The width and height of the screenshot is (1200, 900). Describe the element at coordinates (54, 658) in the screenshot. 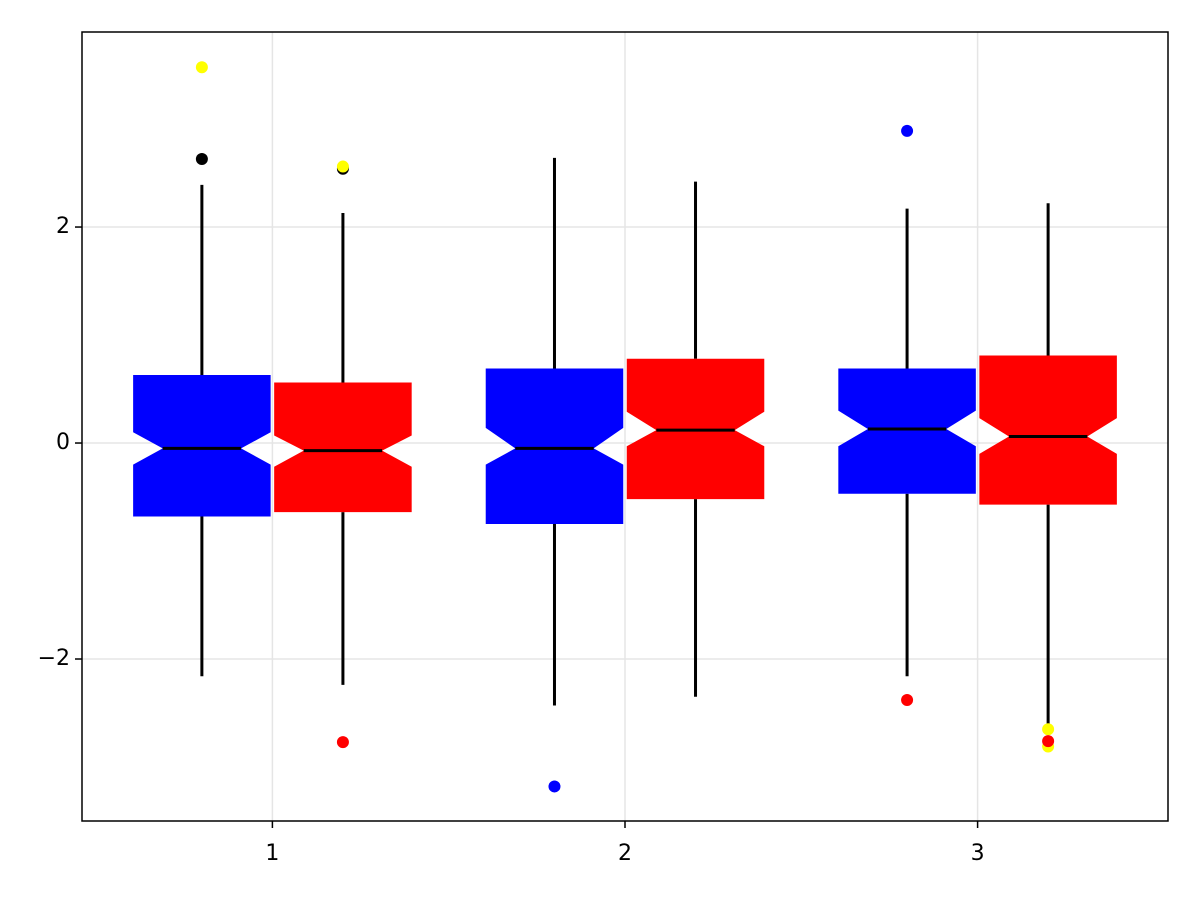

I see `y-tick-label: −2` at that location.